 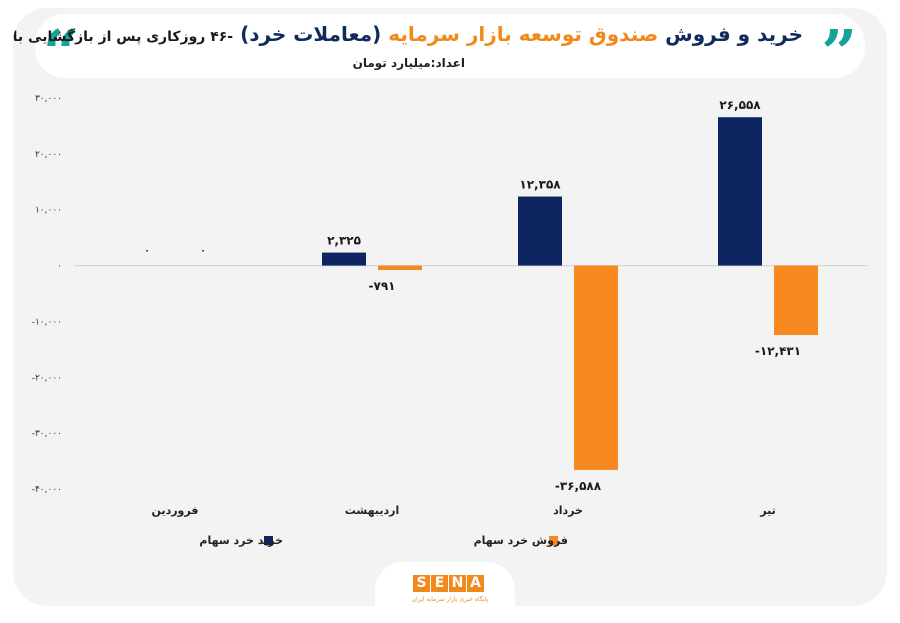 I want to click on title-paren: (معاملات خرد), so click(x=311, y=34).